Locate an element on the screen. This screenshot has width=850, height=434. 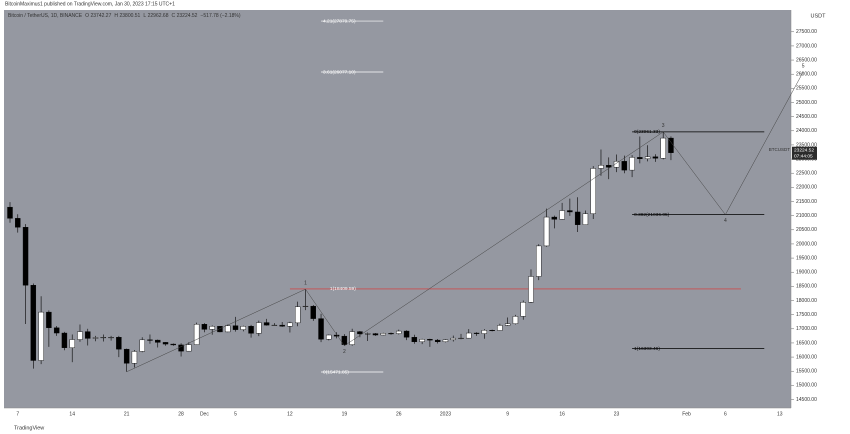
wave-label: 1 is located at coordinates (305, 284).